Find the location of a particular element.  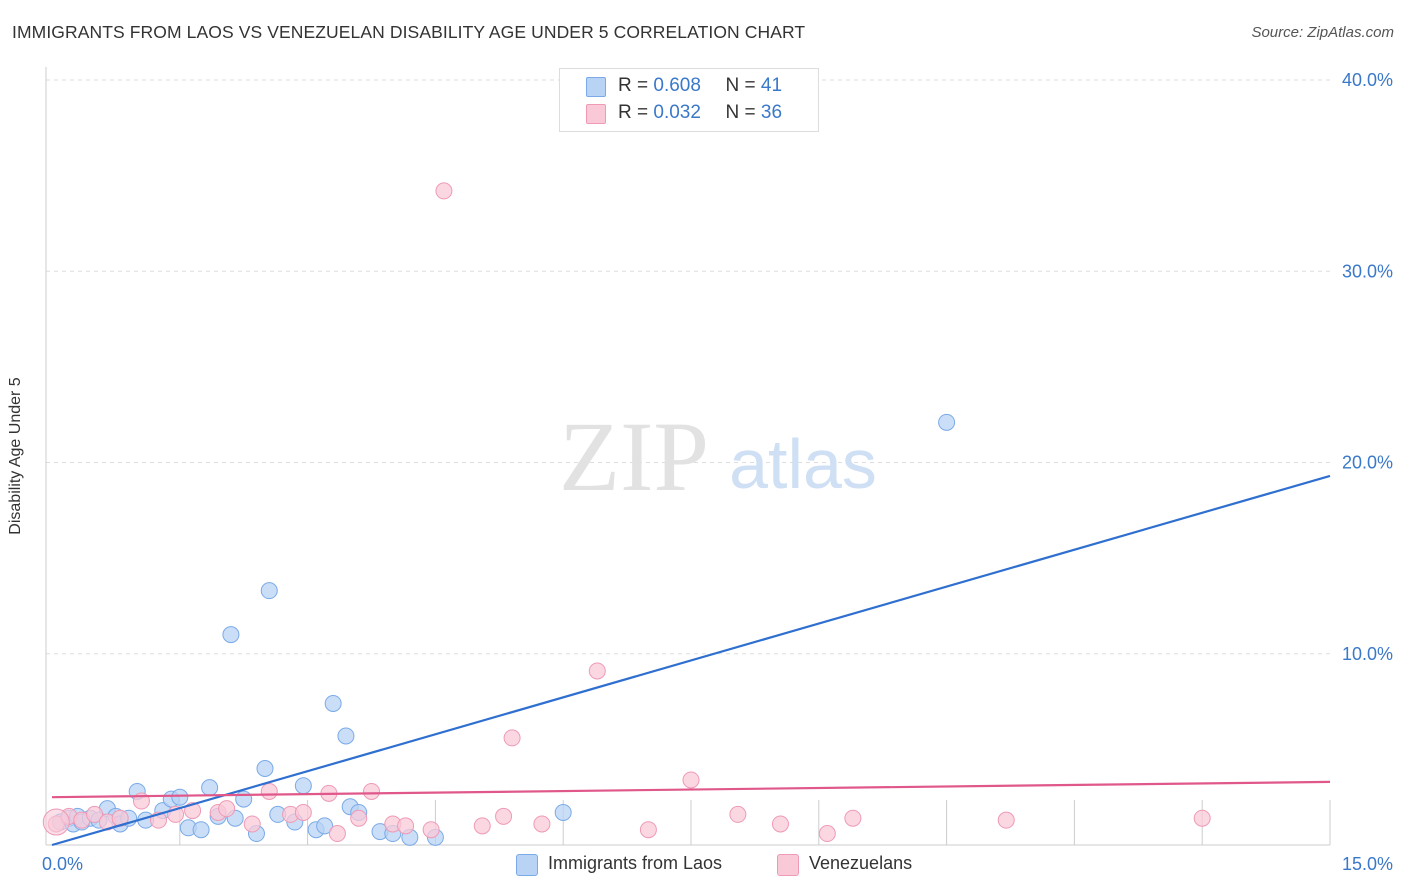

x-tick-label-min: 0.0% is located at coordinates (62, 864).